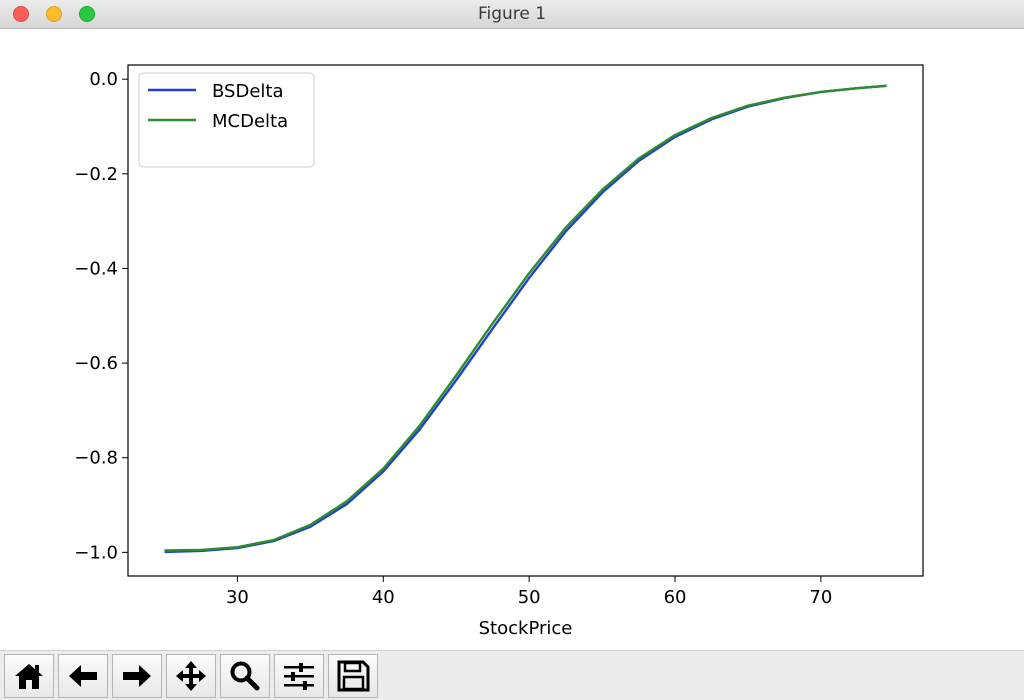 The height and width of the screenshot is (700, 1024). I want to click on forward-icon, so click(137, 676).